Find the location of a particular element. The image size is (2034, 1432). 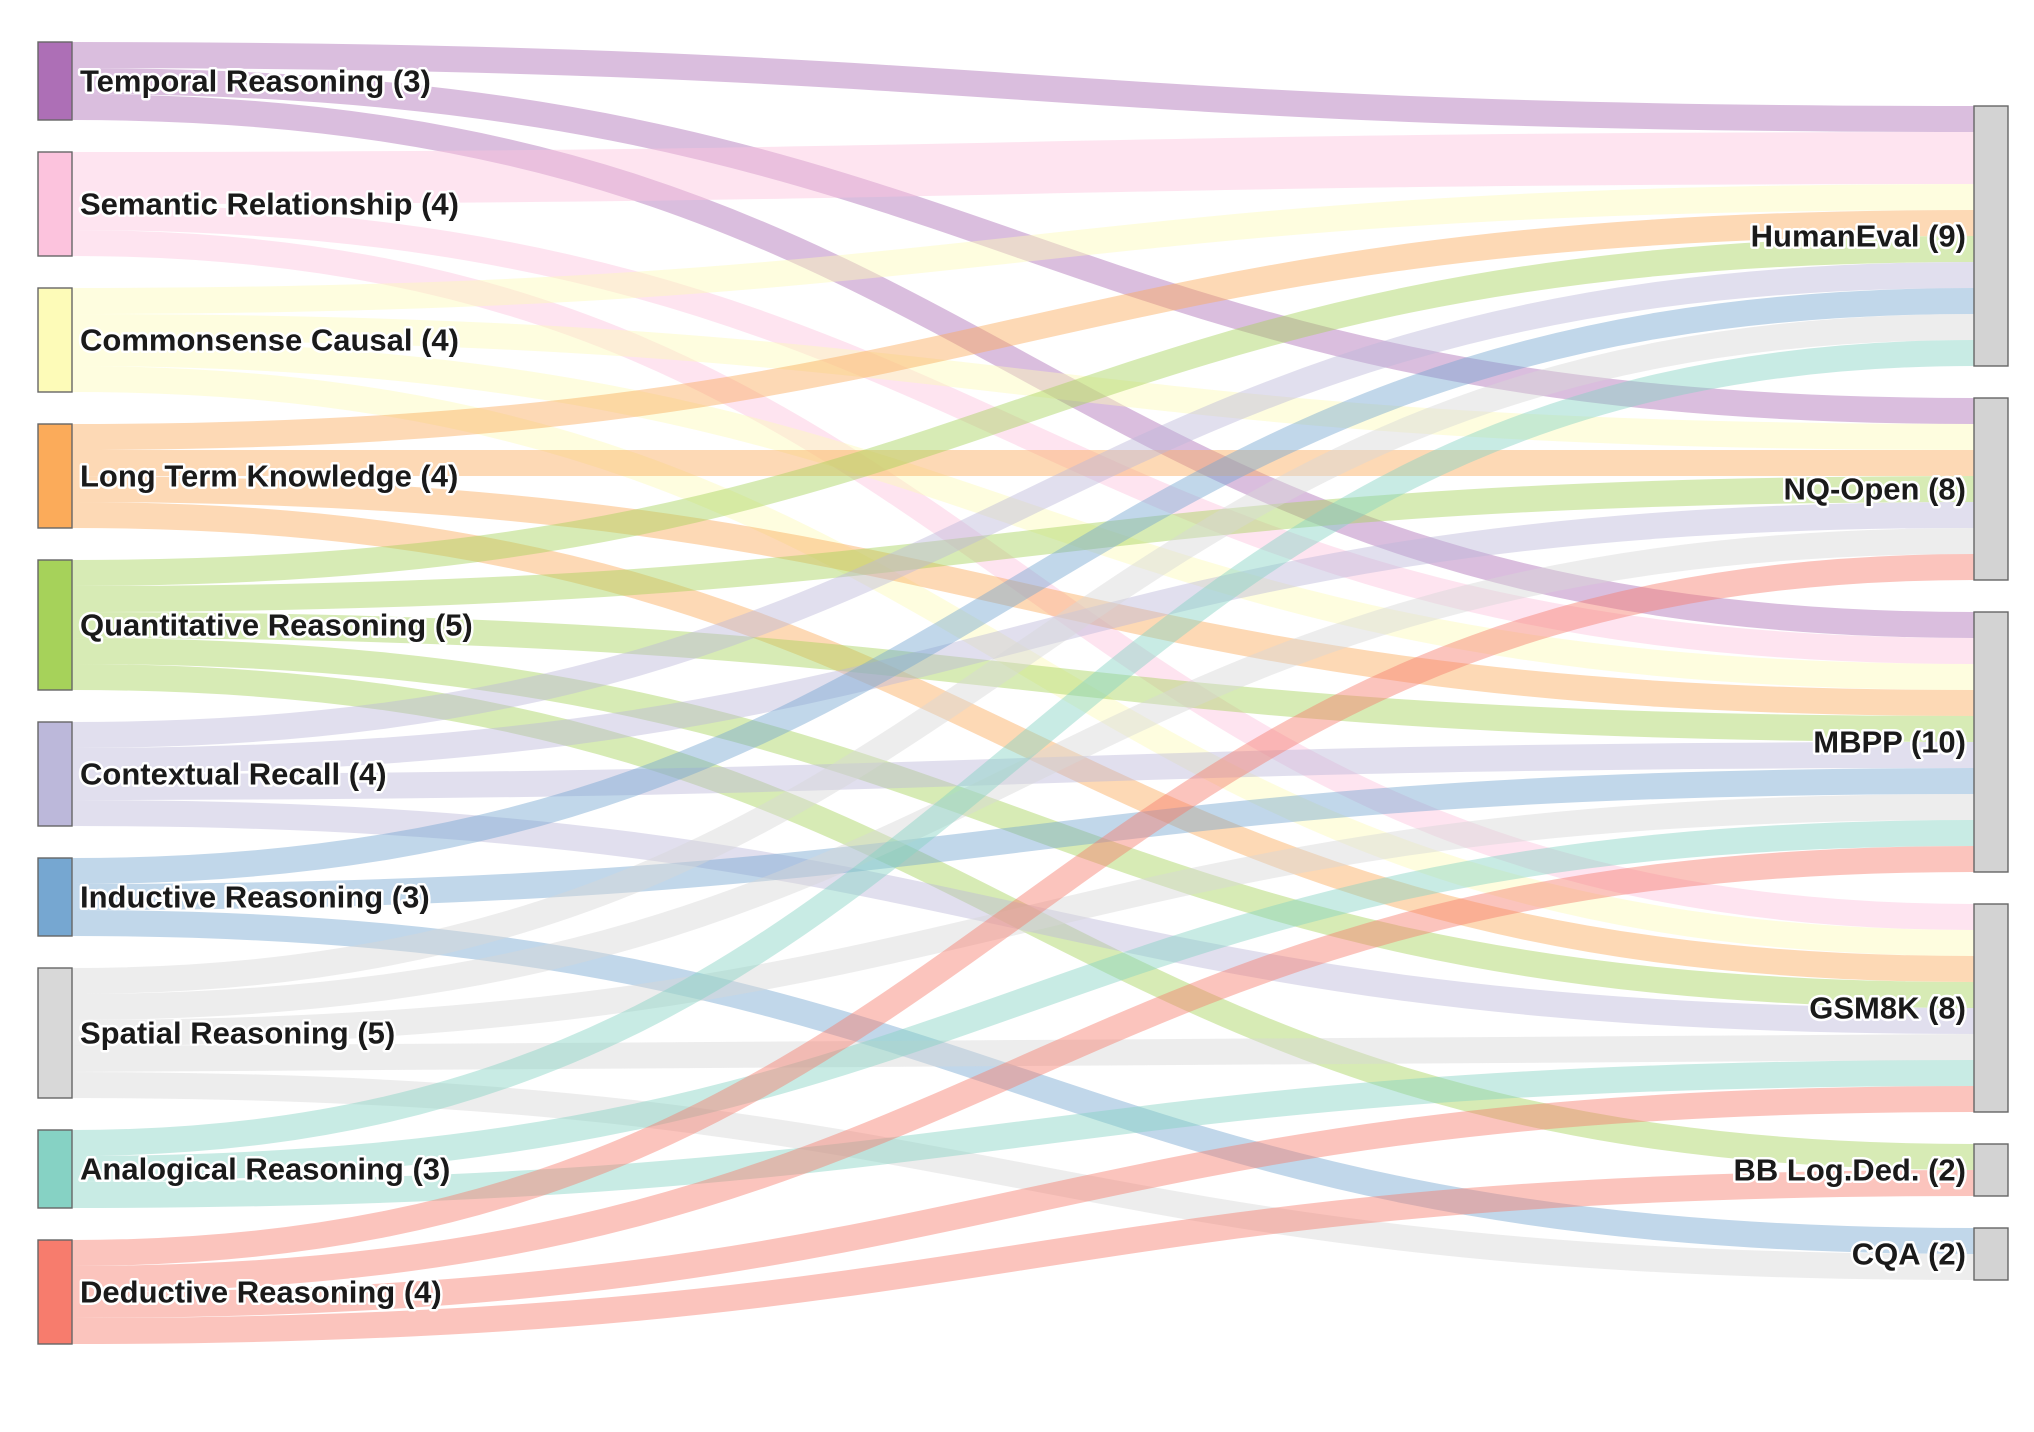

node-label-inductive: Inductive Reasoning (3) is located at coordinates (255, 897).